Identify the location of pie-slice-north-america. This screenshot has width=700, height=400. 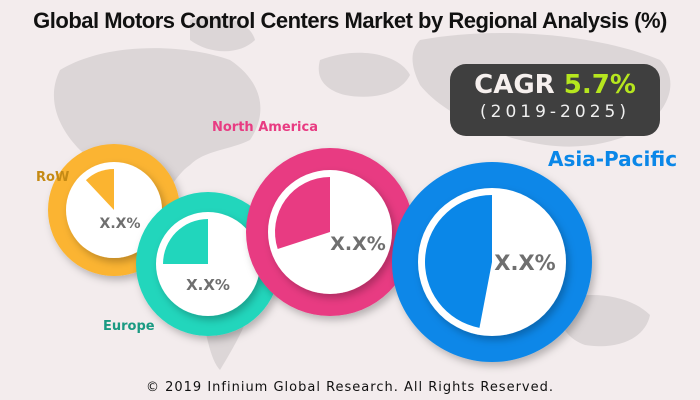
(302, 213).